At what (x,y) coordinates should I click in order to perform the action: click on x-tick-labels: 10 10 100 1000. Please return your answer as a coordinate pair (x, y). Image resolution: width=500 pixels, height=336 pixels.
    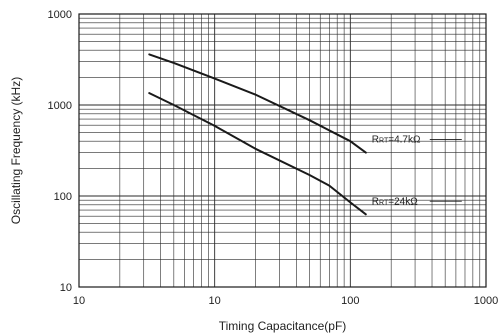
    Looking at the image, I should click on (285, 301).